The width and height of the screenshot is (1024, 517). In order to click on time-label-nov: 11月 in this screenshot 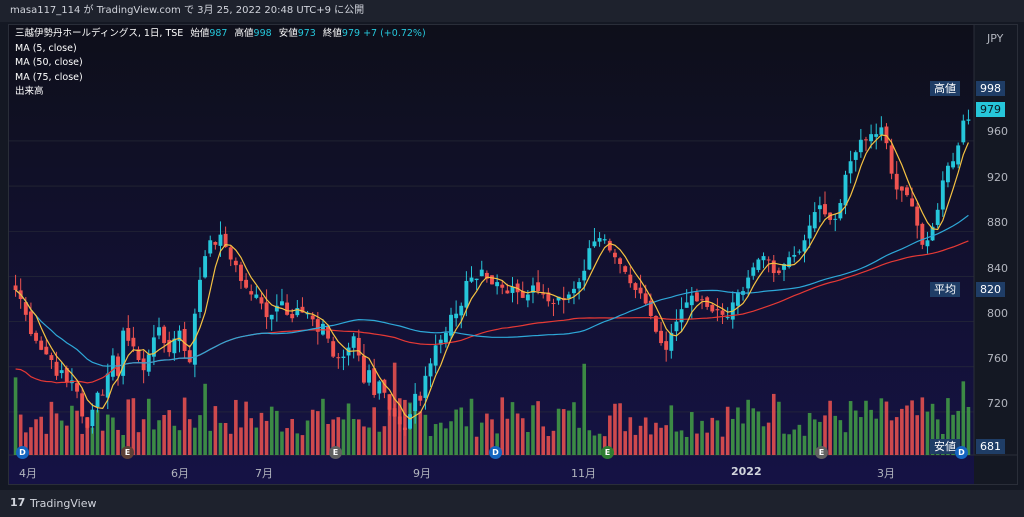, I will do `click(583, 473)`.